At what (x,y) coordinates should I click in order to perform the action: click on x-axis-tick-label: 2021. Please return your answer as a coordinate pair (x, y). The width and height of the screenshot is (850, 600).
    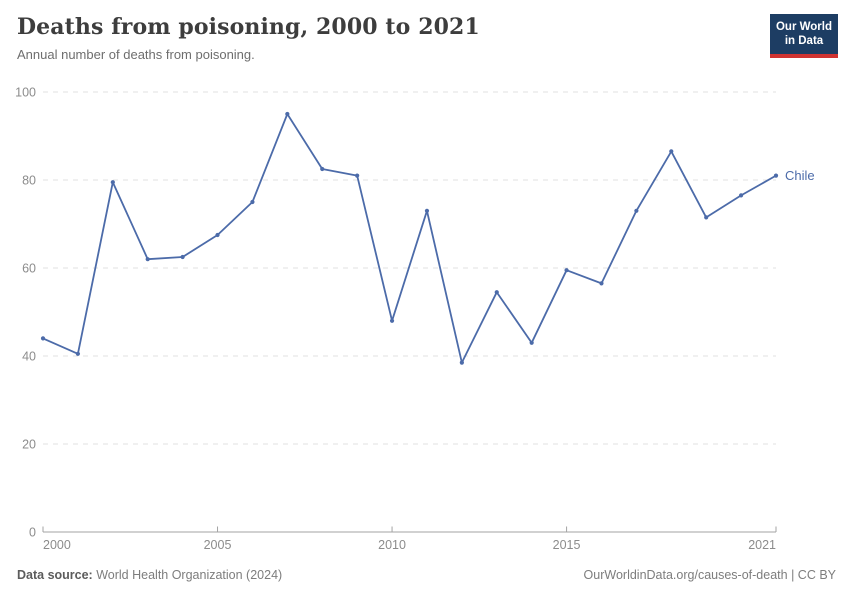
    Looking at the image, I should click on (762, 545).